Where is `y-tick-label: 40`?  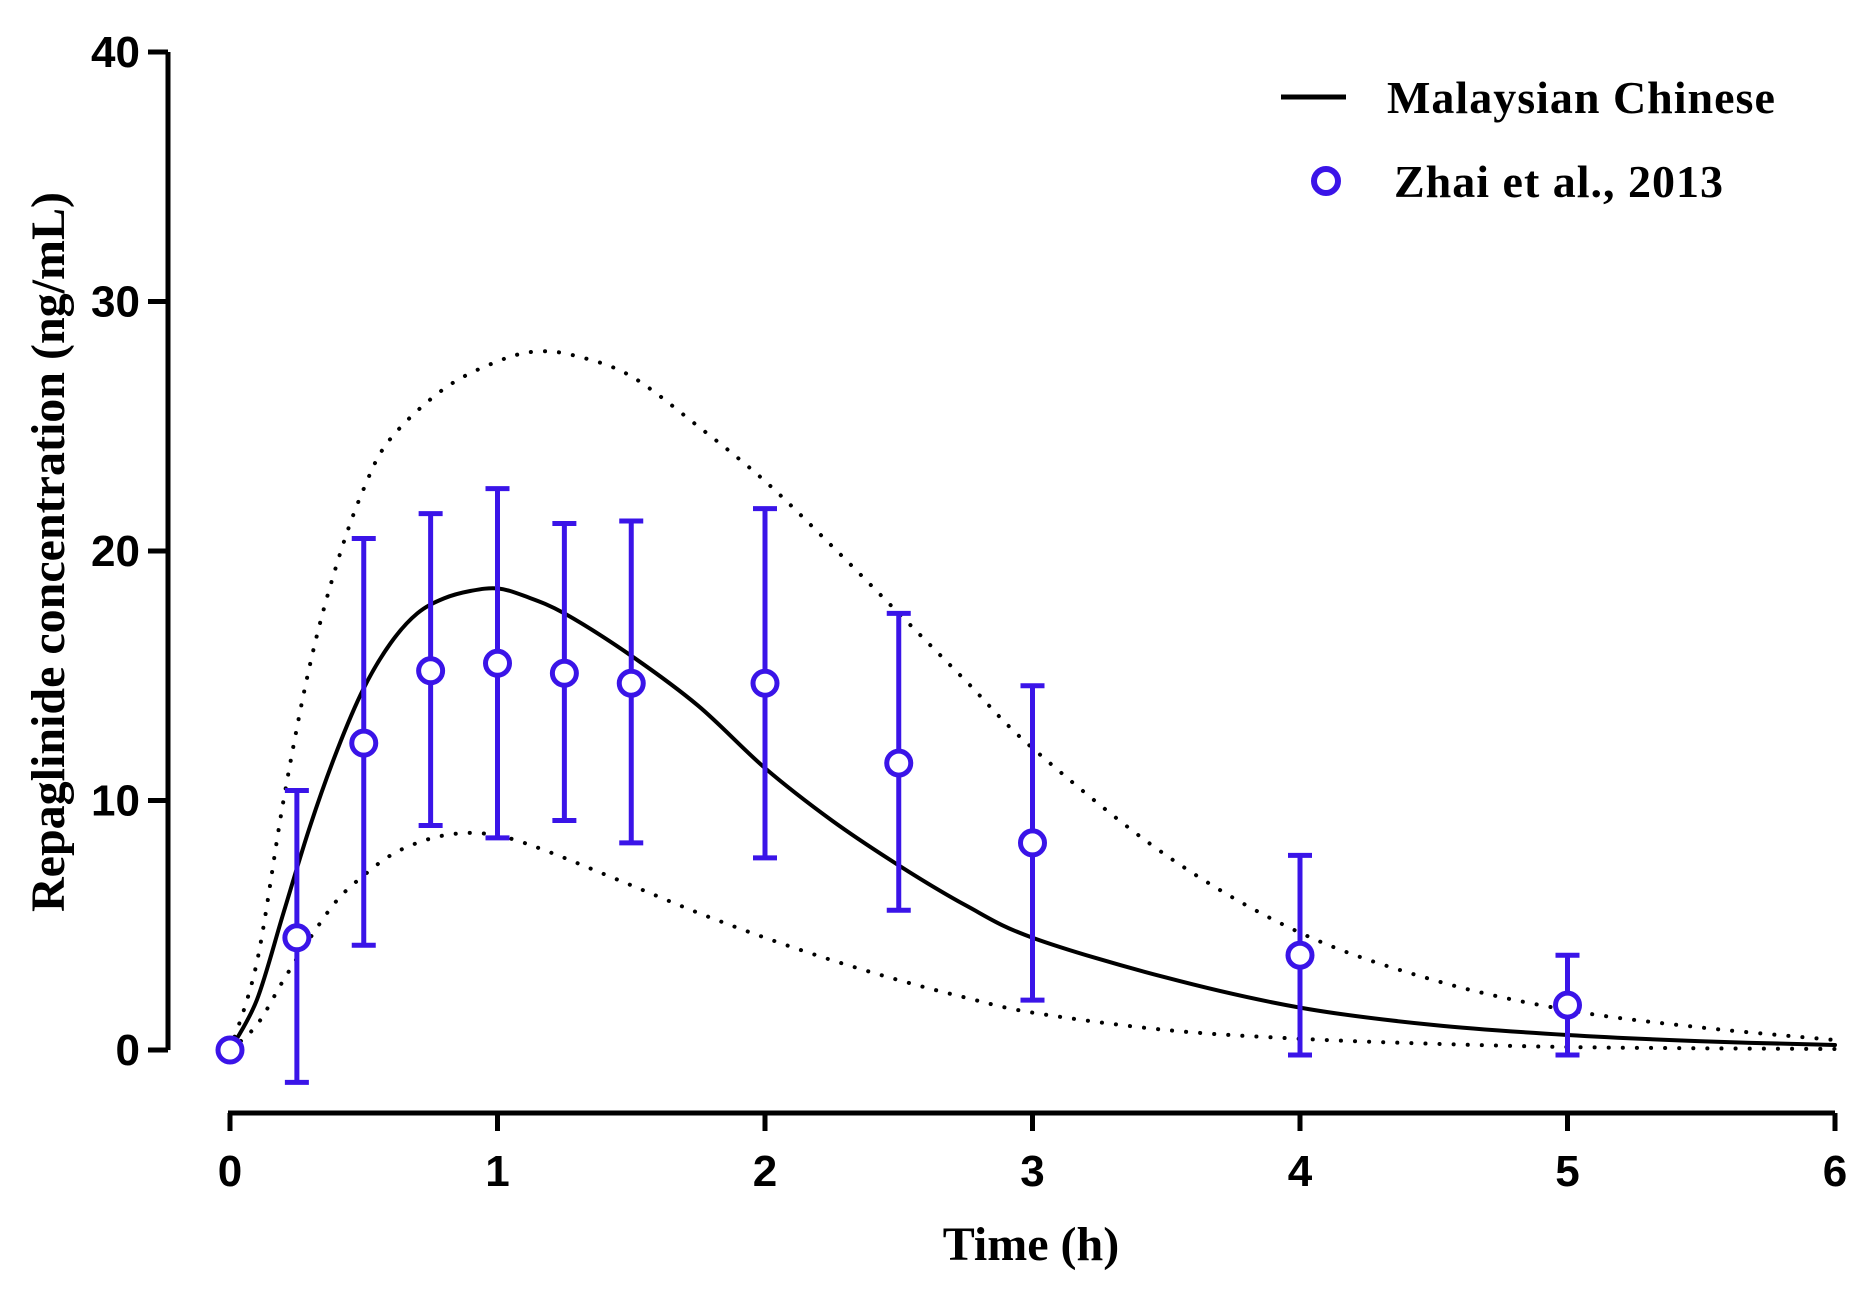 y-tick-label: 40 is located at coordinates (115, 52).